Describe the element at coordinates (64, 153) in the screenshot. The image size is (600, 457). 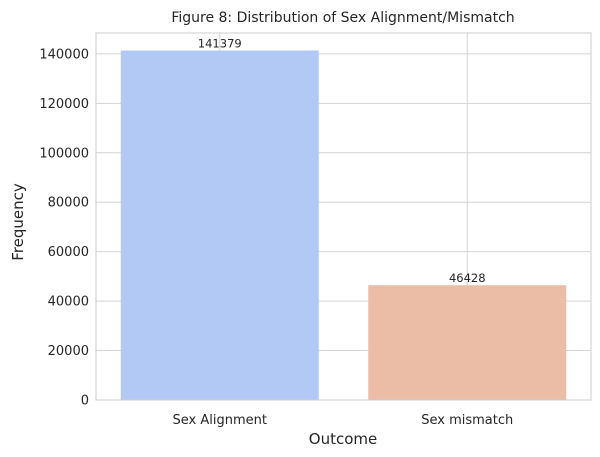
I see `y-tick-label: 100000` at that location.